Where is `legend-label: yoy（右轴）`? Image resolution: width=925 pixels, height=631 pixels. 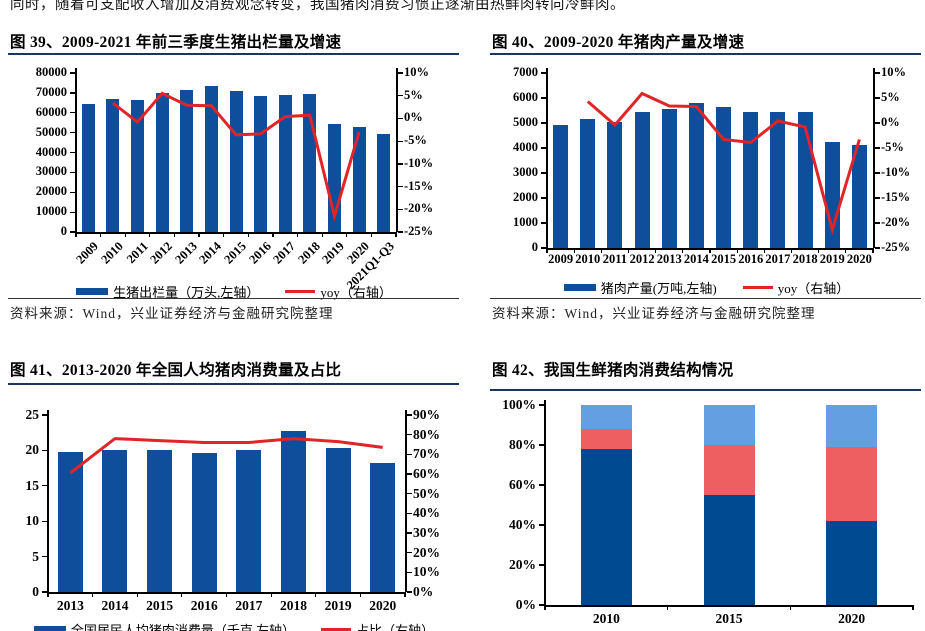 legend-label: yoy（右轴） is located at coordinates (813, 288).